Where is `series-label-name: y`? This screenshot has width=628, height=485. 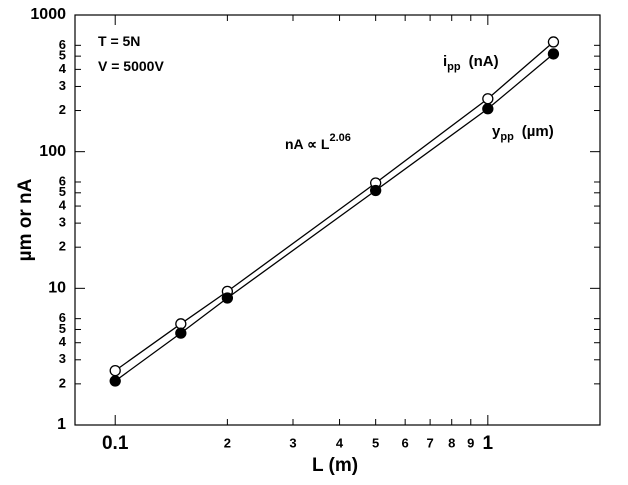
series-label-name: y is located at coordinates (496, 131).